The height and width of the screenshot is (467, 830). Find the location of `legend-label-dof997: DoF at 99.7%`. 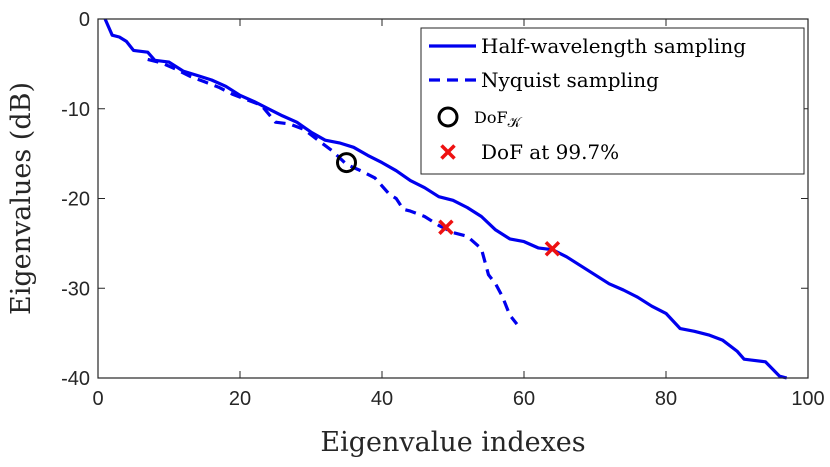

legend-label-dof997: DoF at 99.7% is located at coordinates (550, 152).